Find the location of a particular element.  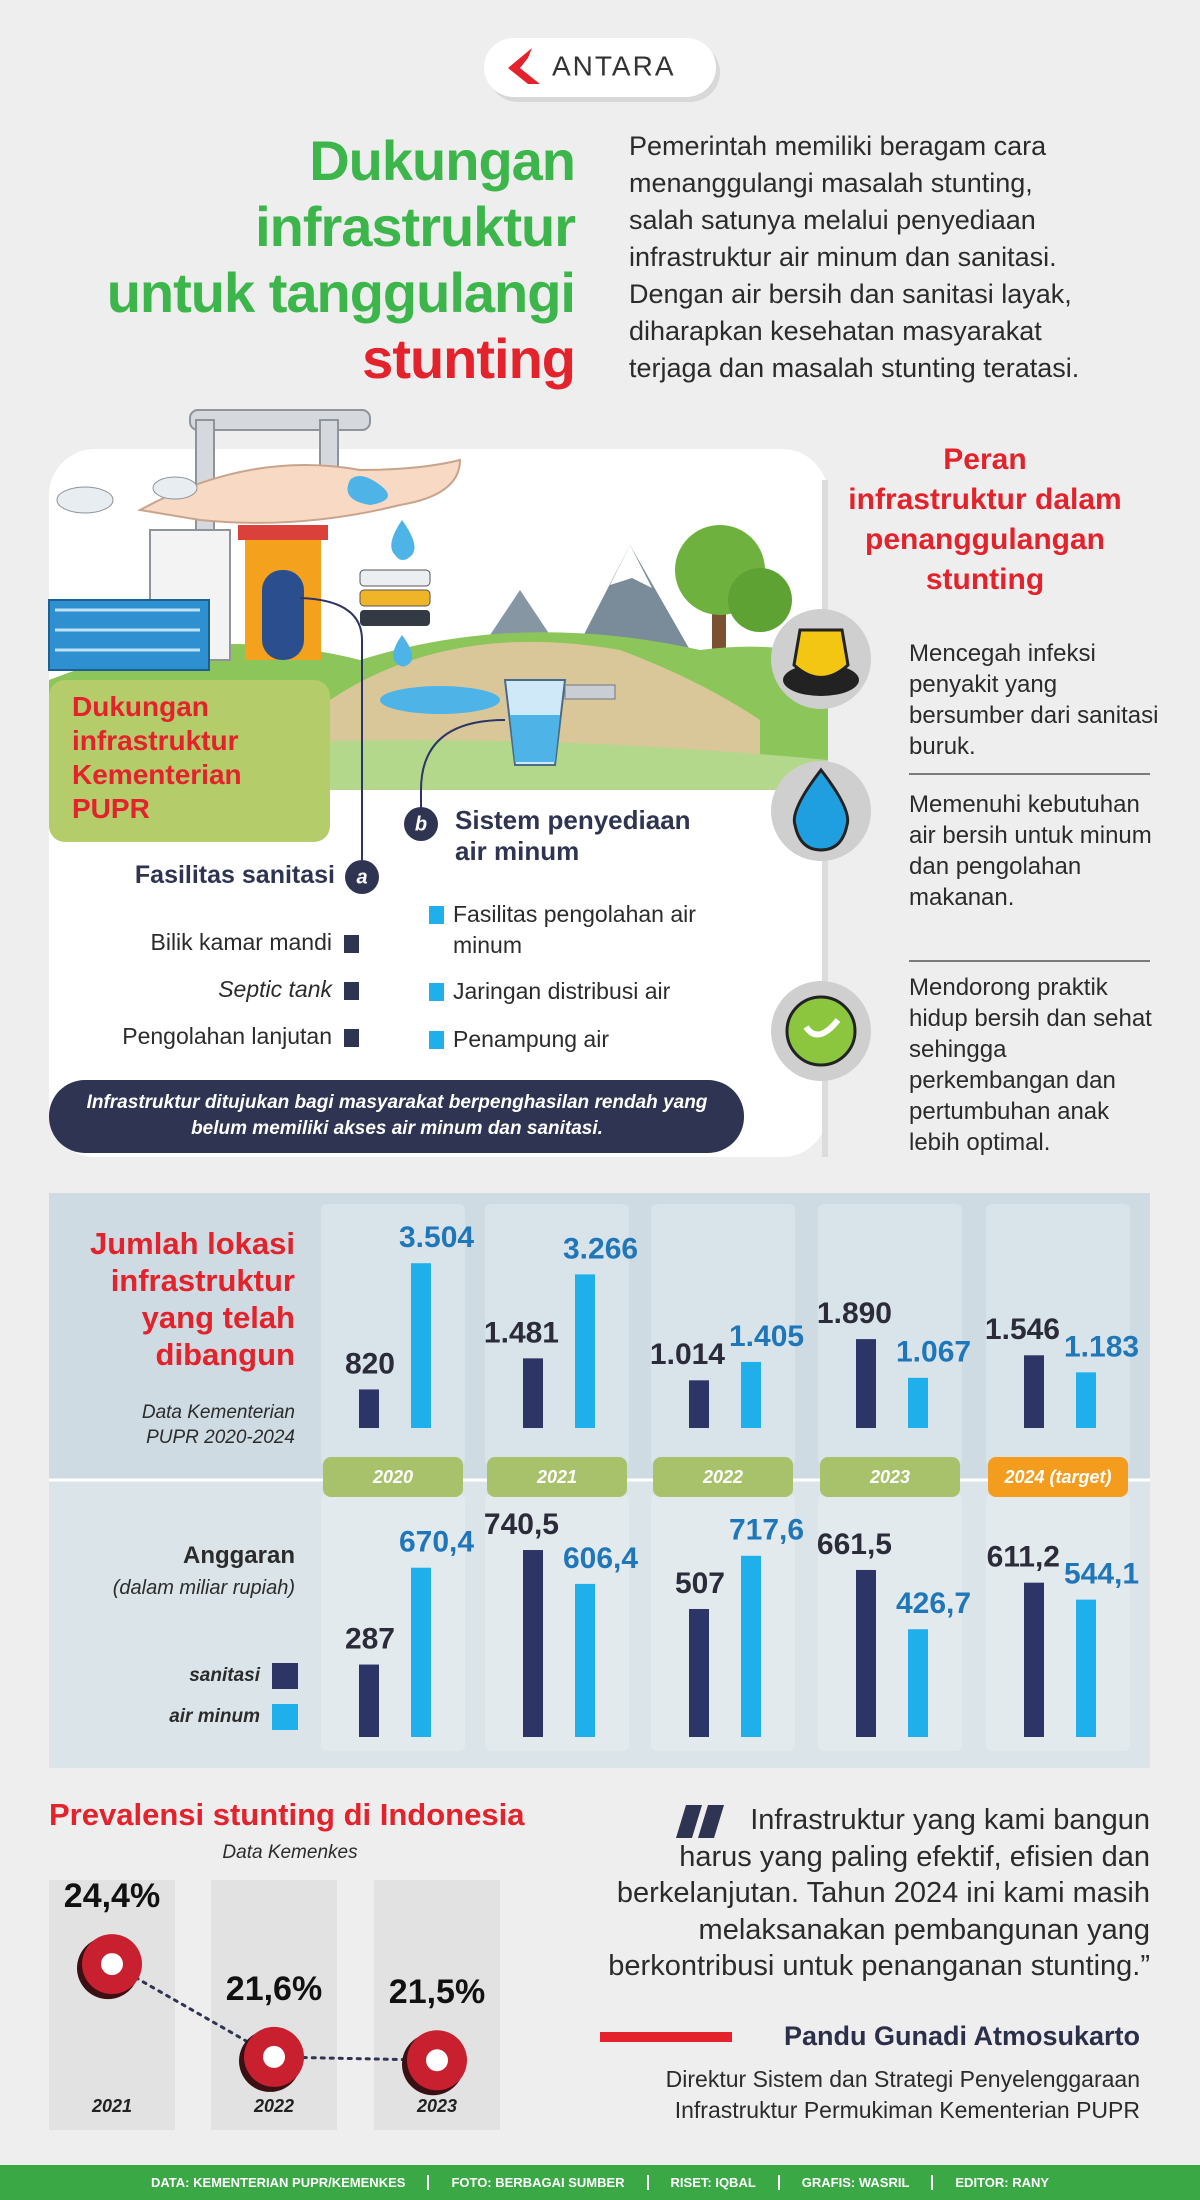

icon-drop is located at coordinates (821, 809).